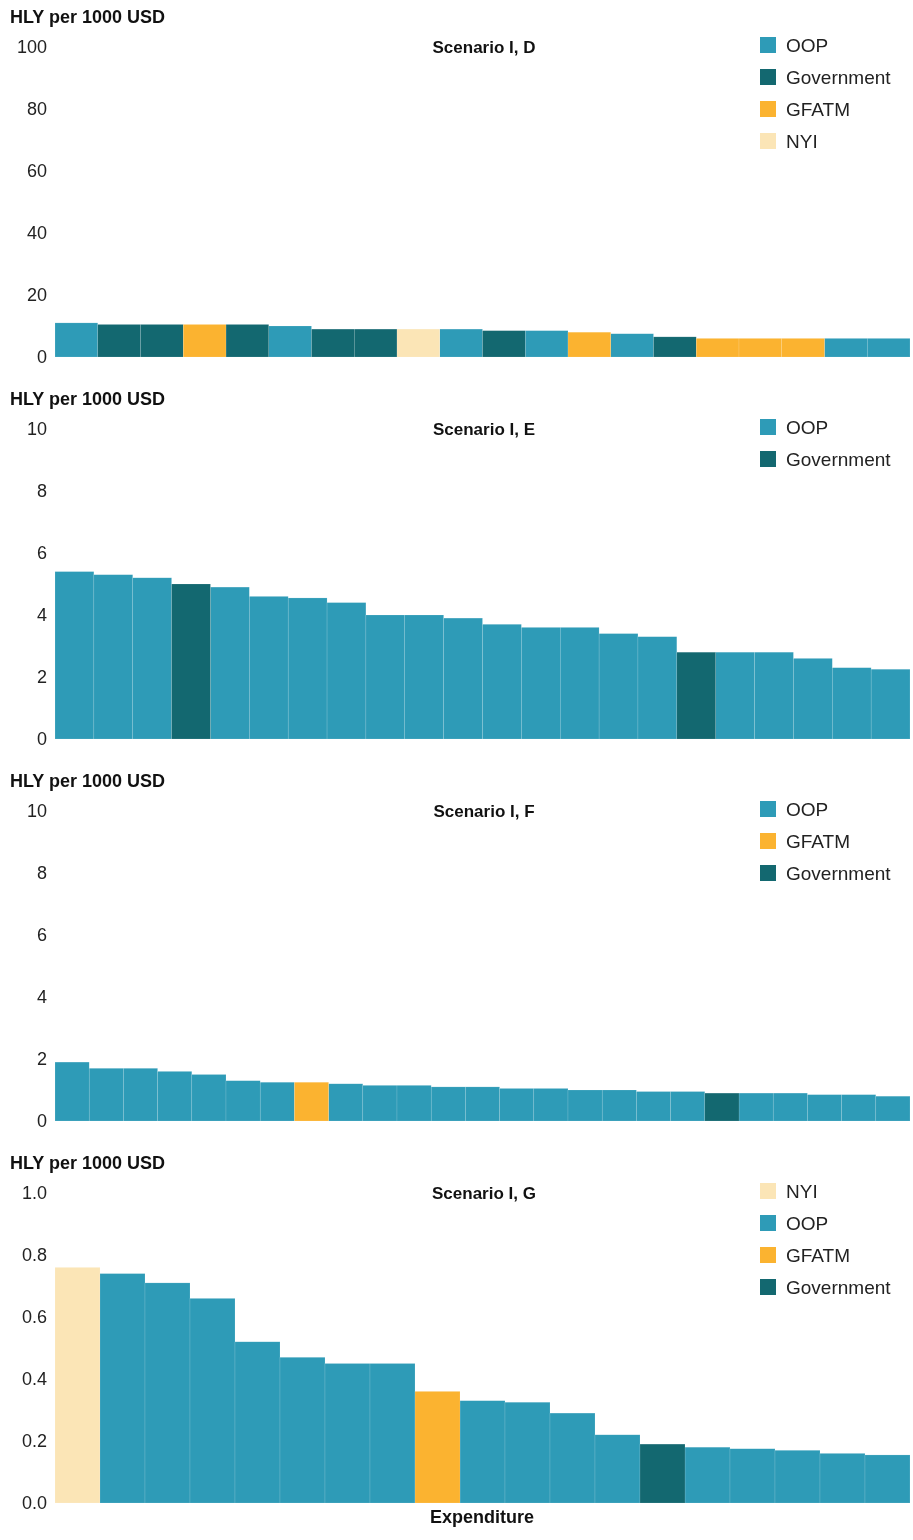 This screenshot has width=913, height=1540. What do you see at coordinates (36, 109) in the screenshot?
I see `y-tick-label: 80` at bounding box center [36, 109].